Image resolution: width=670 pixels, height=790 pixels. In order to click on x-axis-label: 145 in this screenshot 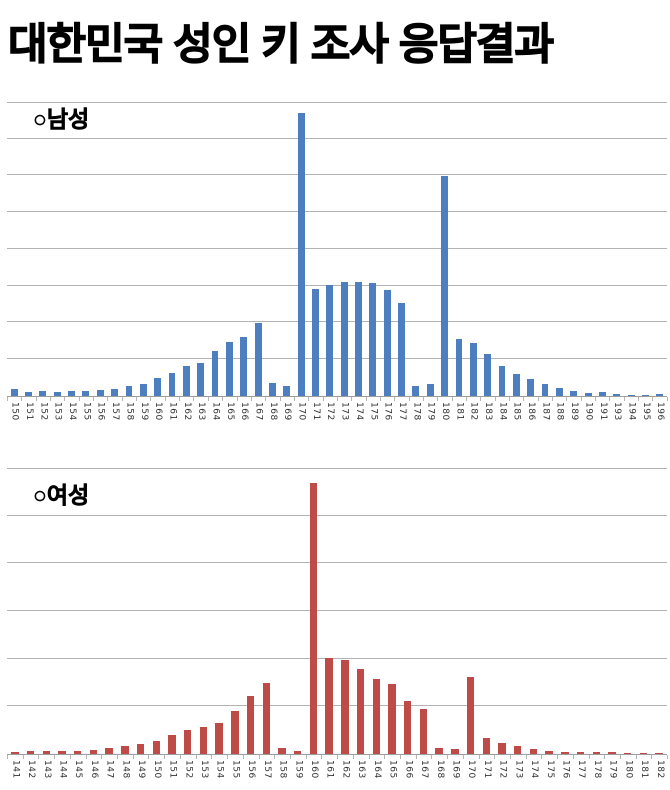, I will do `click(78, 769)`.